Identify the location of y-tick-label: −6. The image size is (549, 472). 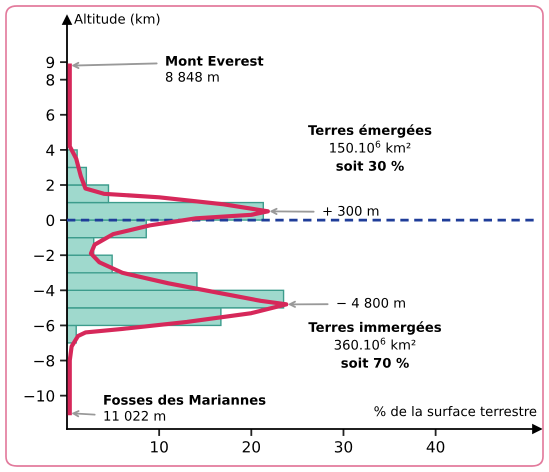
(44, 326).